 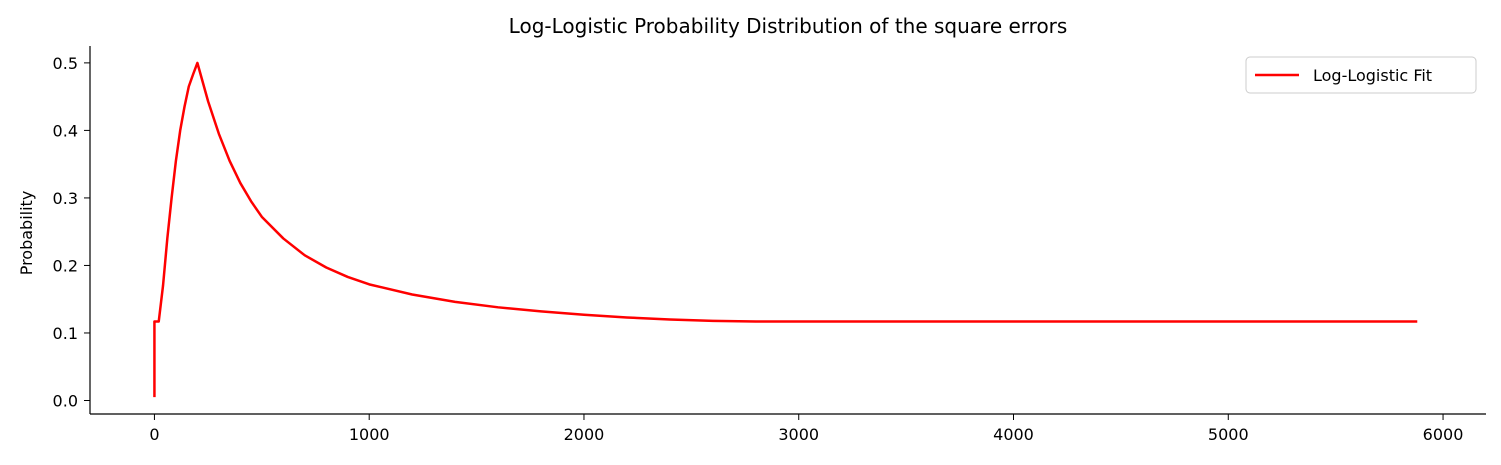 What do you see at coordinates (154, 434) in the screenshot?
I see `x-tick-label: 0` at bounding box center [154, 434].